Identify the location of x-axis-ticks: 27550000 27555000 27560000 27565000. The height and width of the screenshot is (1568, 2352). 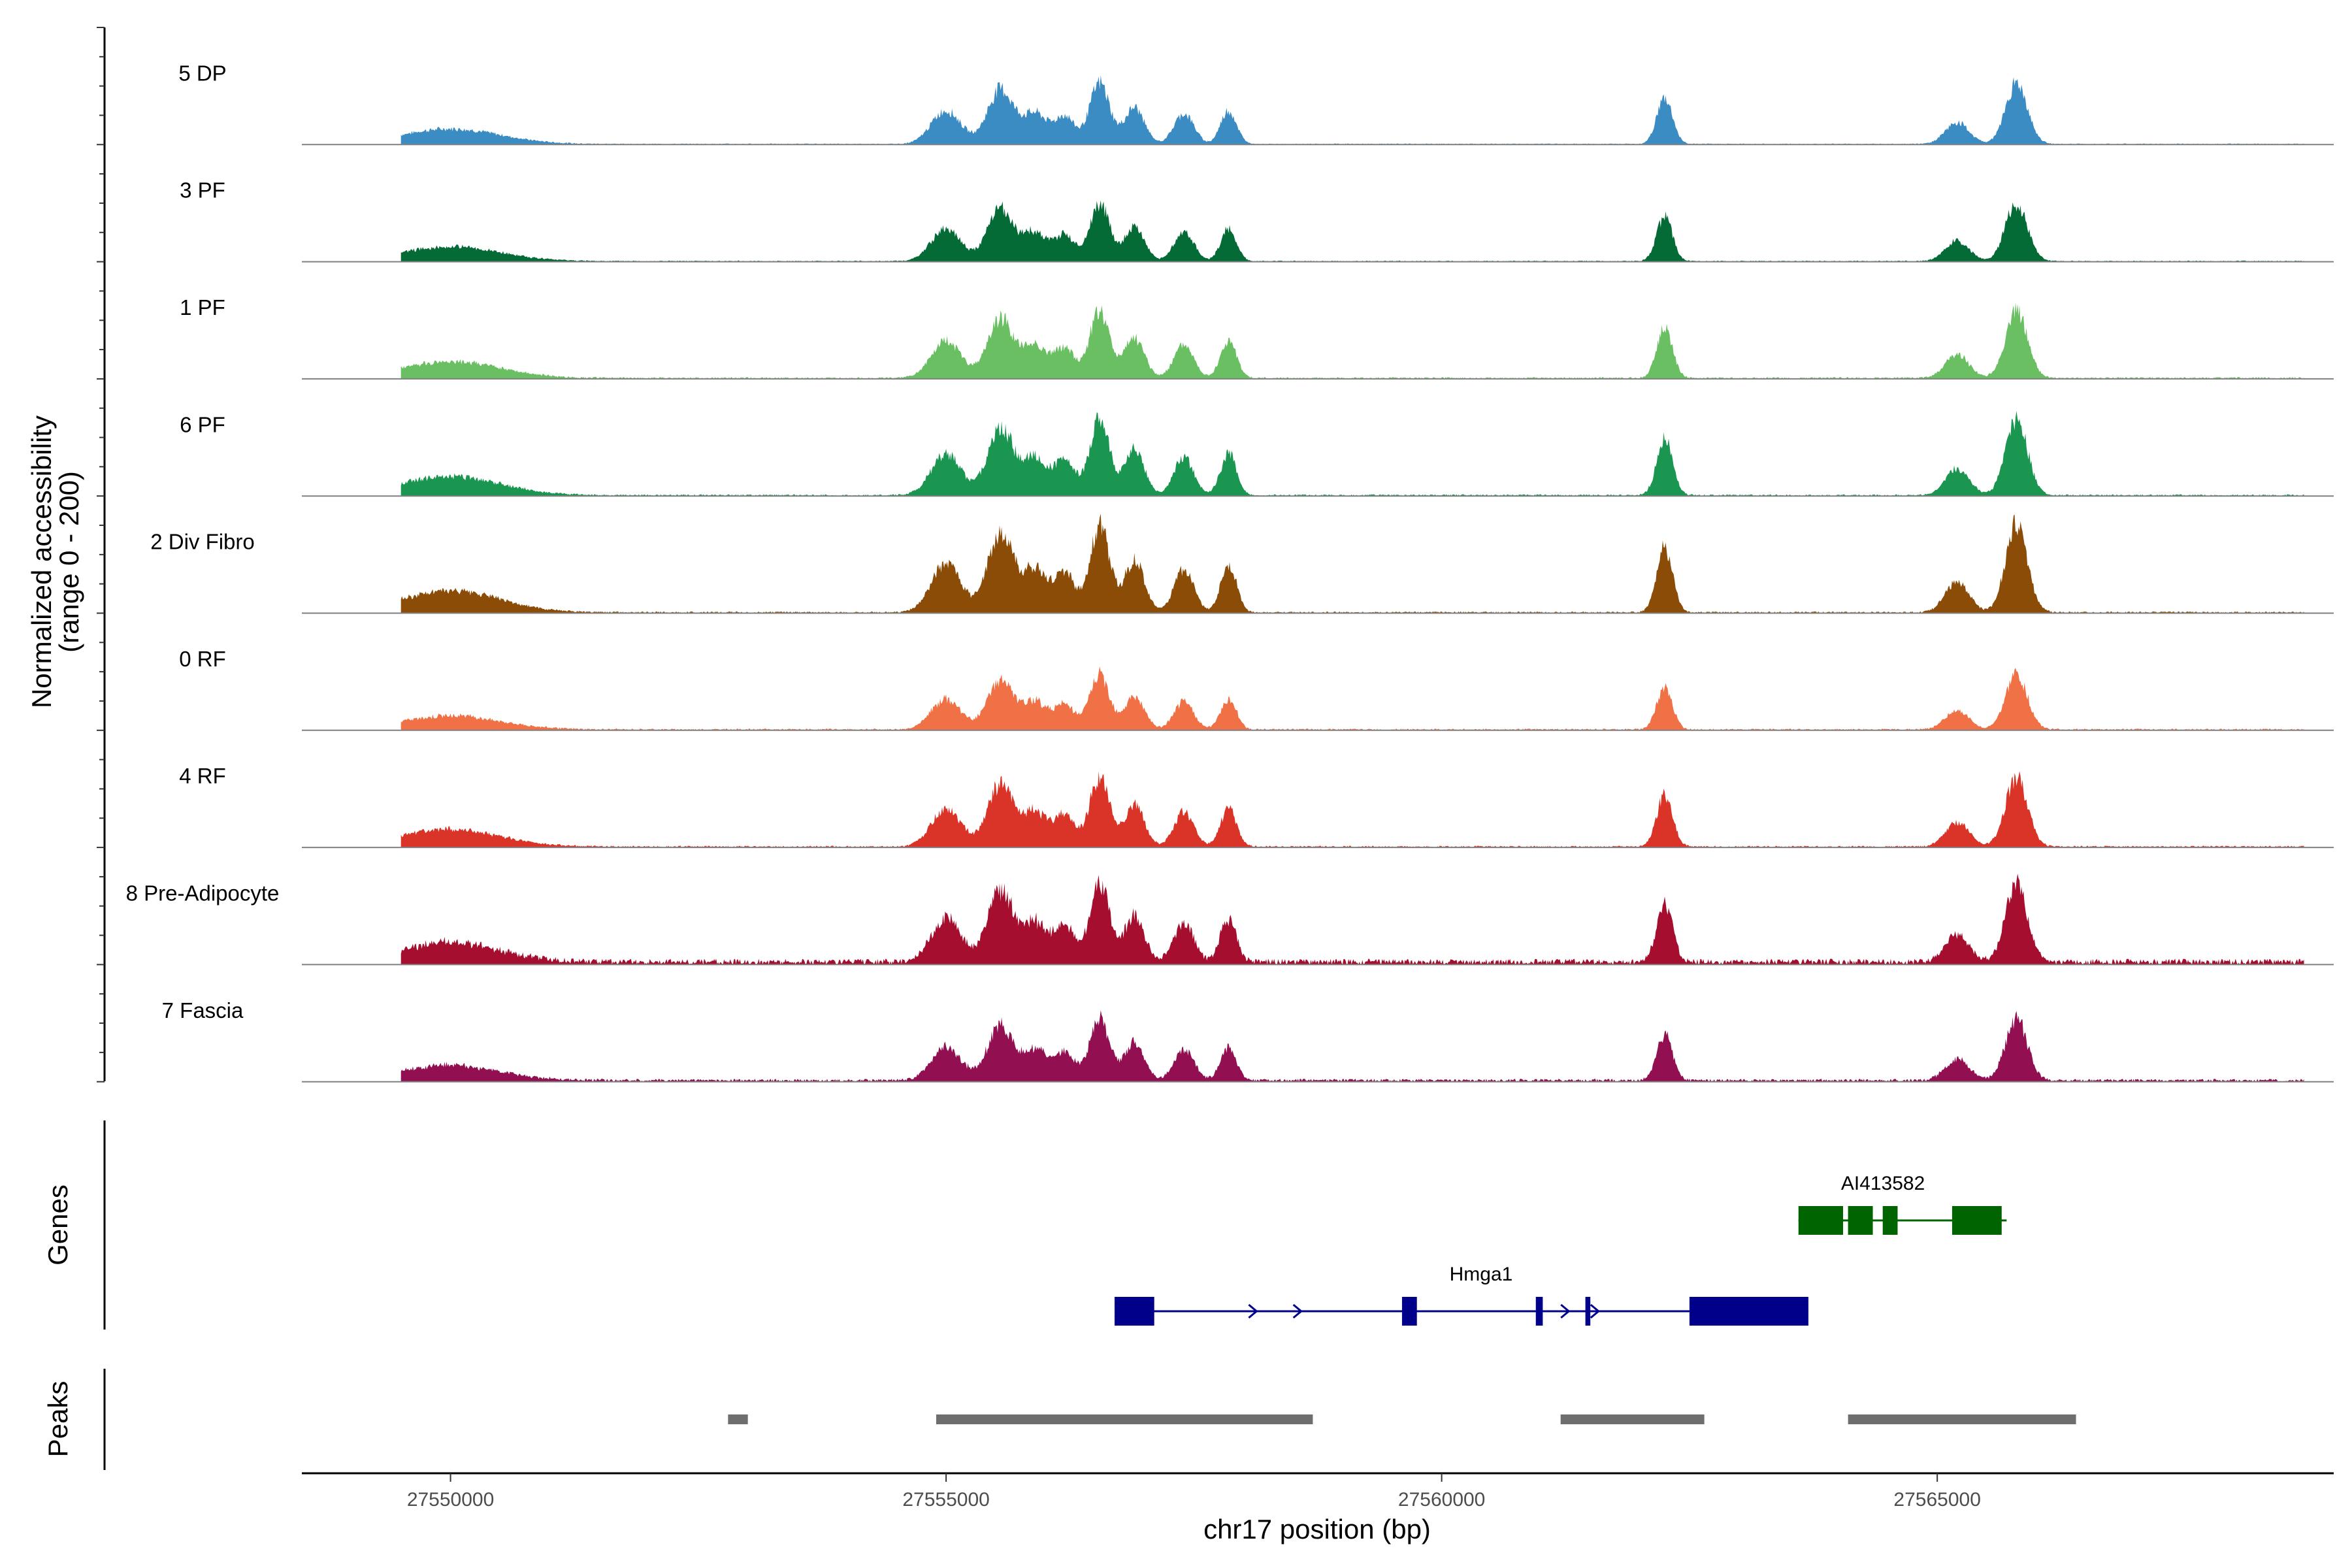
(1194, 1492).